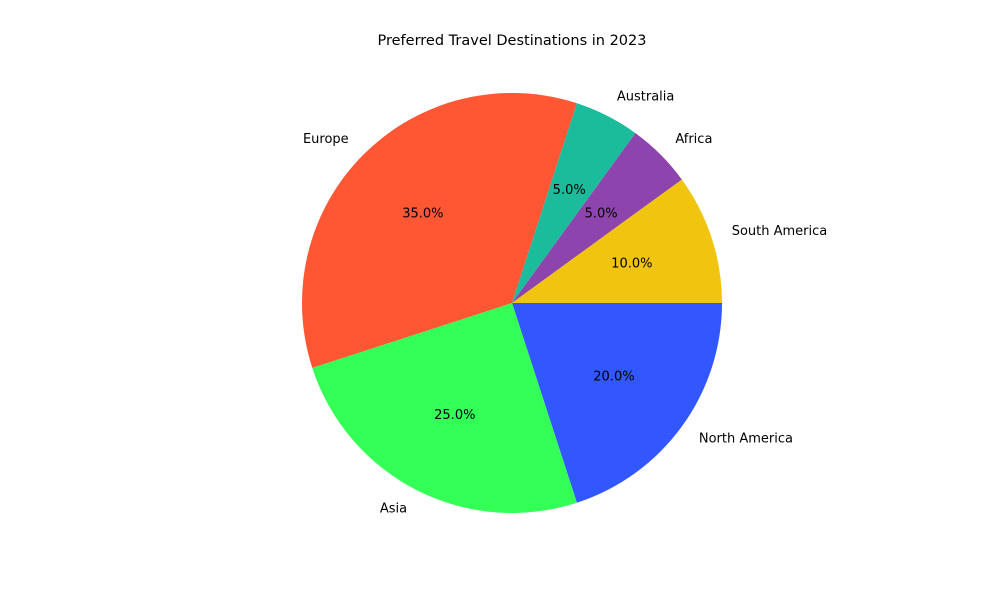  I want to click on pie-slice-europe, so click(439, 230).